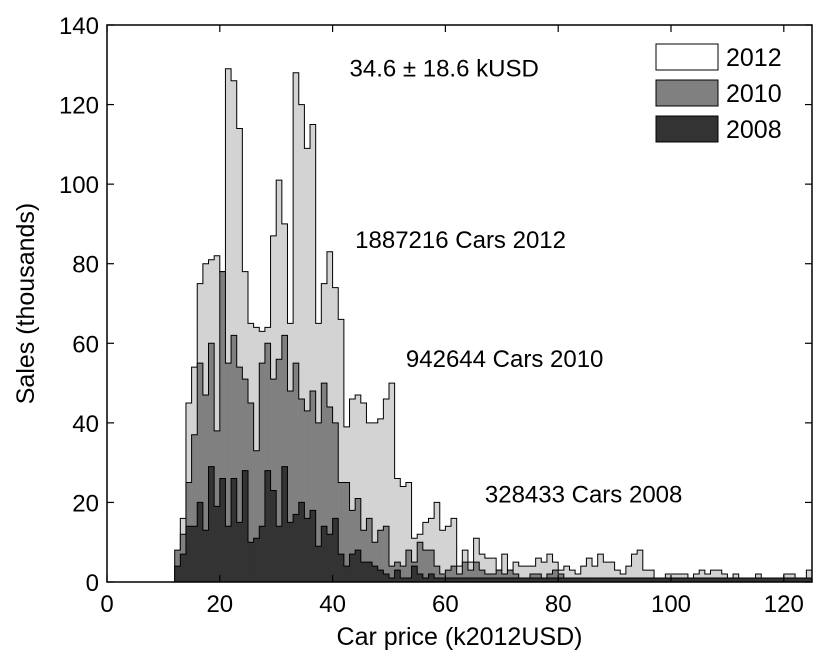 Image resolution: width=830 pixels, height=659 pixels. I want to click on legend-swatch-2010, so click(687, 93).